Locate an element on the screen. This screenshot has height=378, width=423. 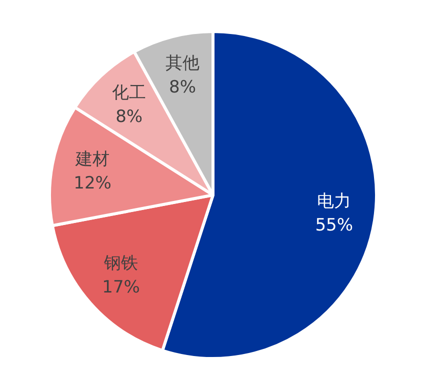
slice-label: 建材 is located at coordinates (92, 159).